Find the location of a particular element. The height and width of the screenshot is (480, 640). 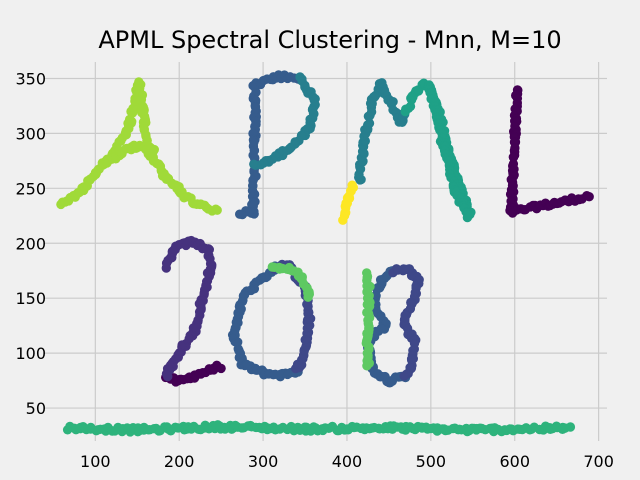

y-tick-label: 250 is located at coordinates (30, 188).